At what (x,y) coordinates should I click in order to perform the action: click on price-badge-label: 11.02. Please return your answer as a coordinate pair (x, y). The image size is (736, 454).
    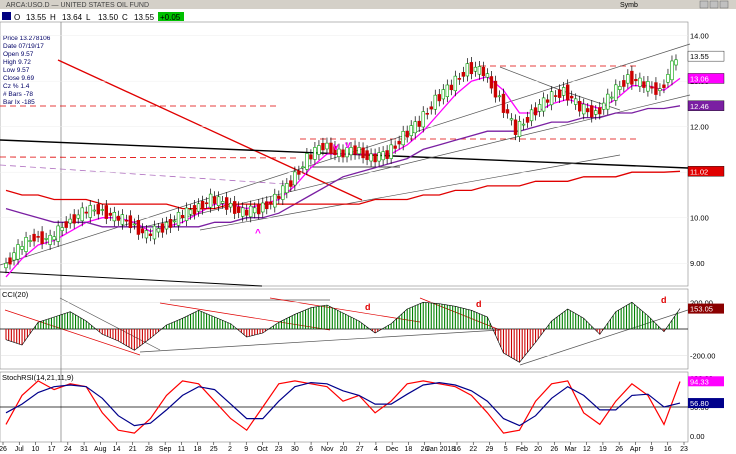
    Looking at the image, I should click on (699, 171).